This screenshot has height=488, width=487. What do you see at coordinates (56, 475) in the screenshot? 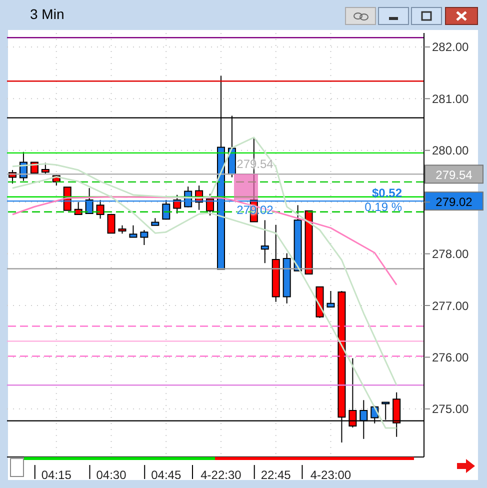
I see `x-tick-label: 04:15` at bounding box center [56, 475].